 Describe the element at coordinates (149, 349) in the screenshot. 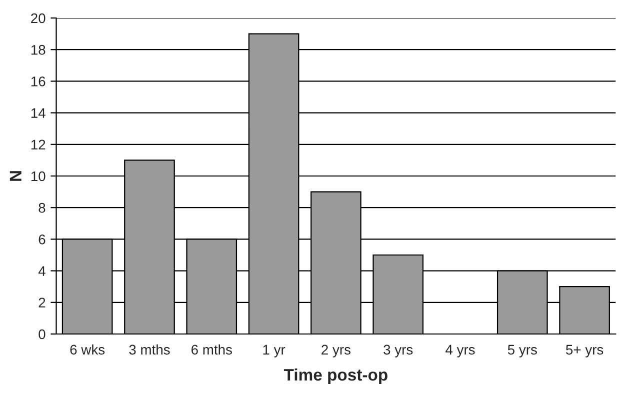

I see `x-tick-label: 3 mths` at that location.